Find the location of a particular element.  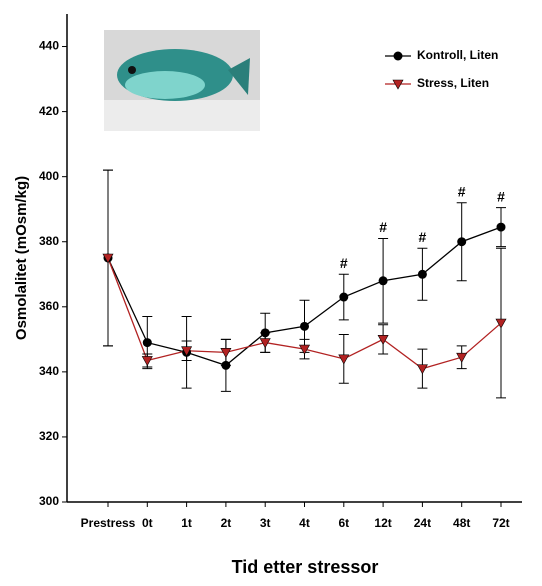

x-tick-label: 4t is located at coordinates (304, 523).